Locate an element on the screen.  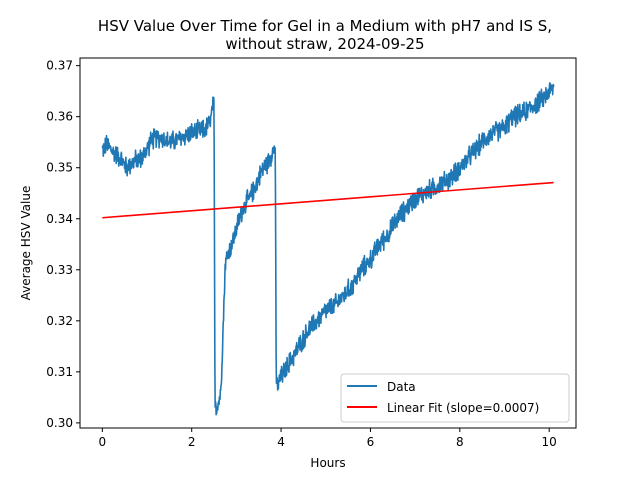
y-tick-label: 0.34 is located at coordinates (59, 219).